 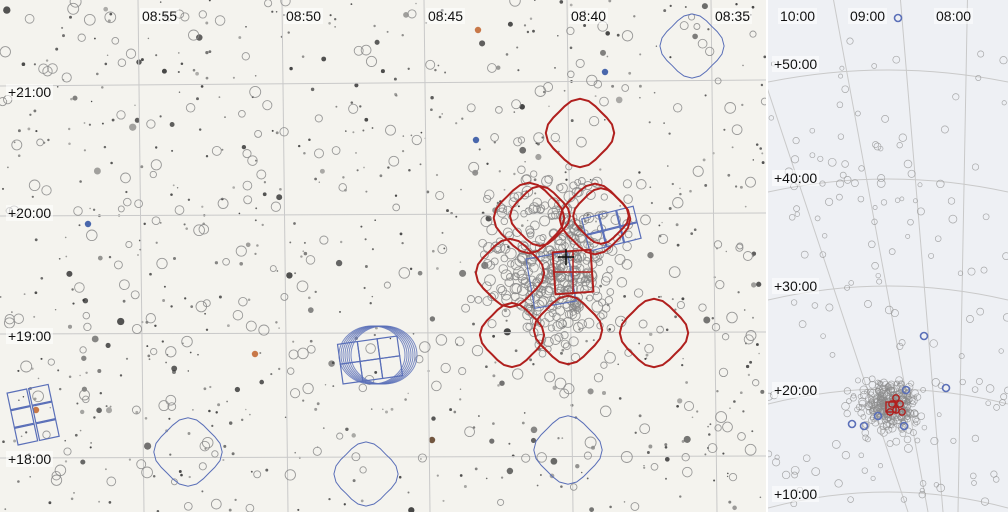 What do you see at coordinates (580, 133) in the screenshot?
I see `observation-region` at bounding box center [580, 133].